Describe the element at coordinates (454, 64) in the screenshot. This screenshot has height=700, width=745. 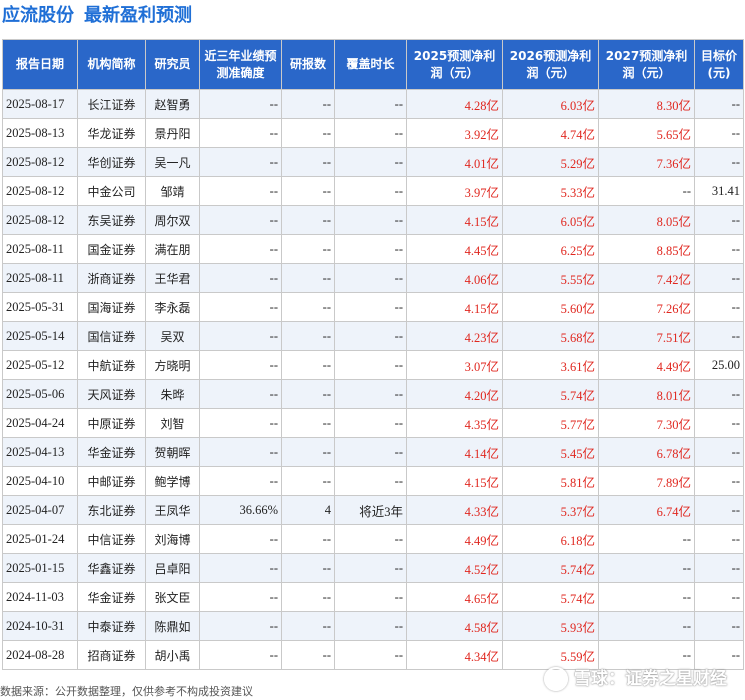
I see `column-header-profit-2025: 2025预测净利润（元）` at that location.